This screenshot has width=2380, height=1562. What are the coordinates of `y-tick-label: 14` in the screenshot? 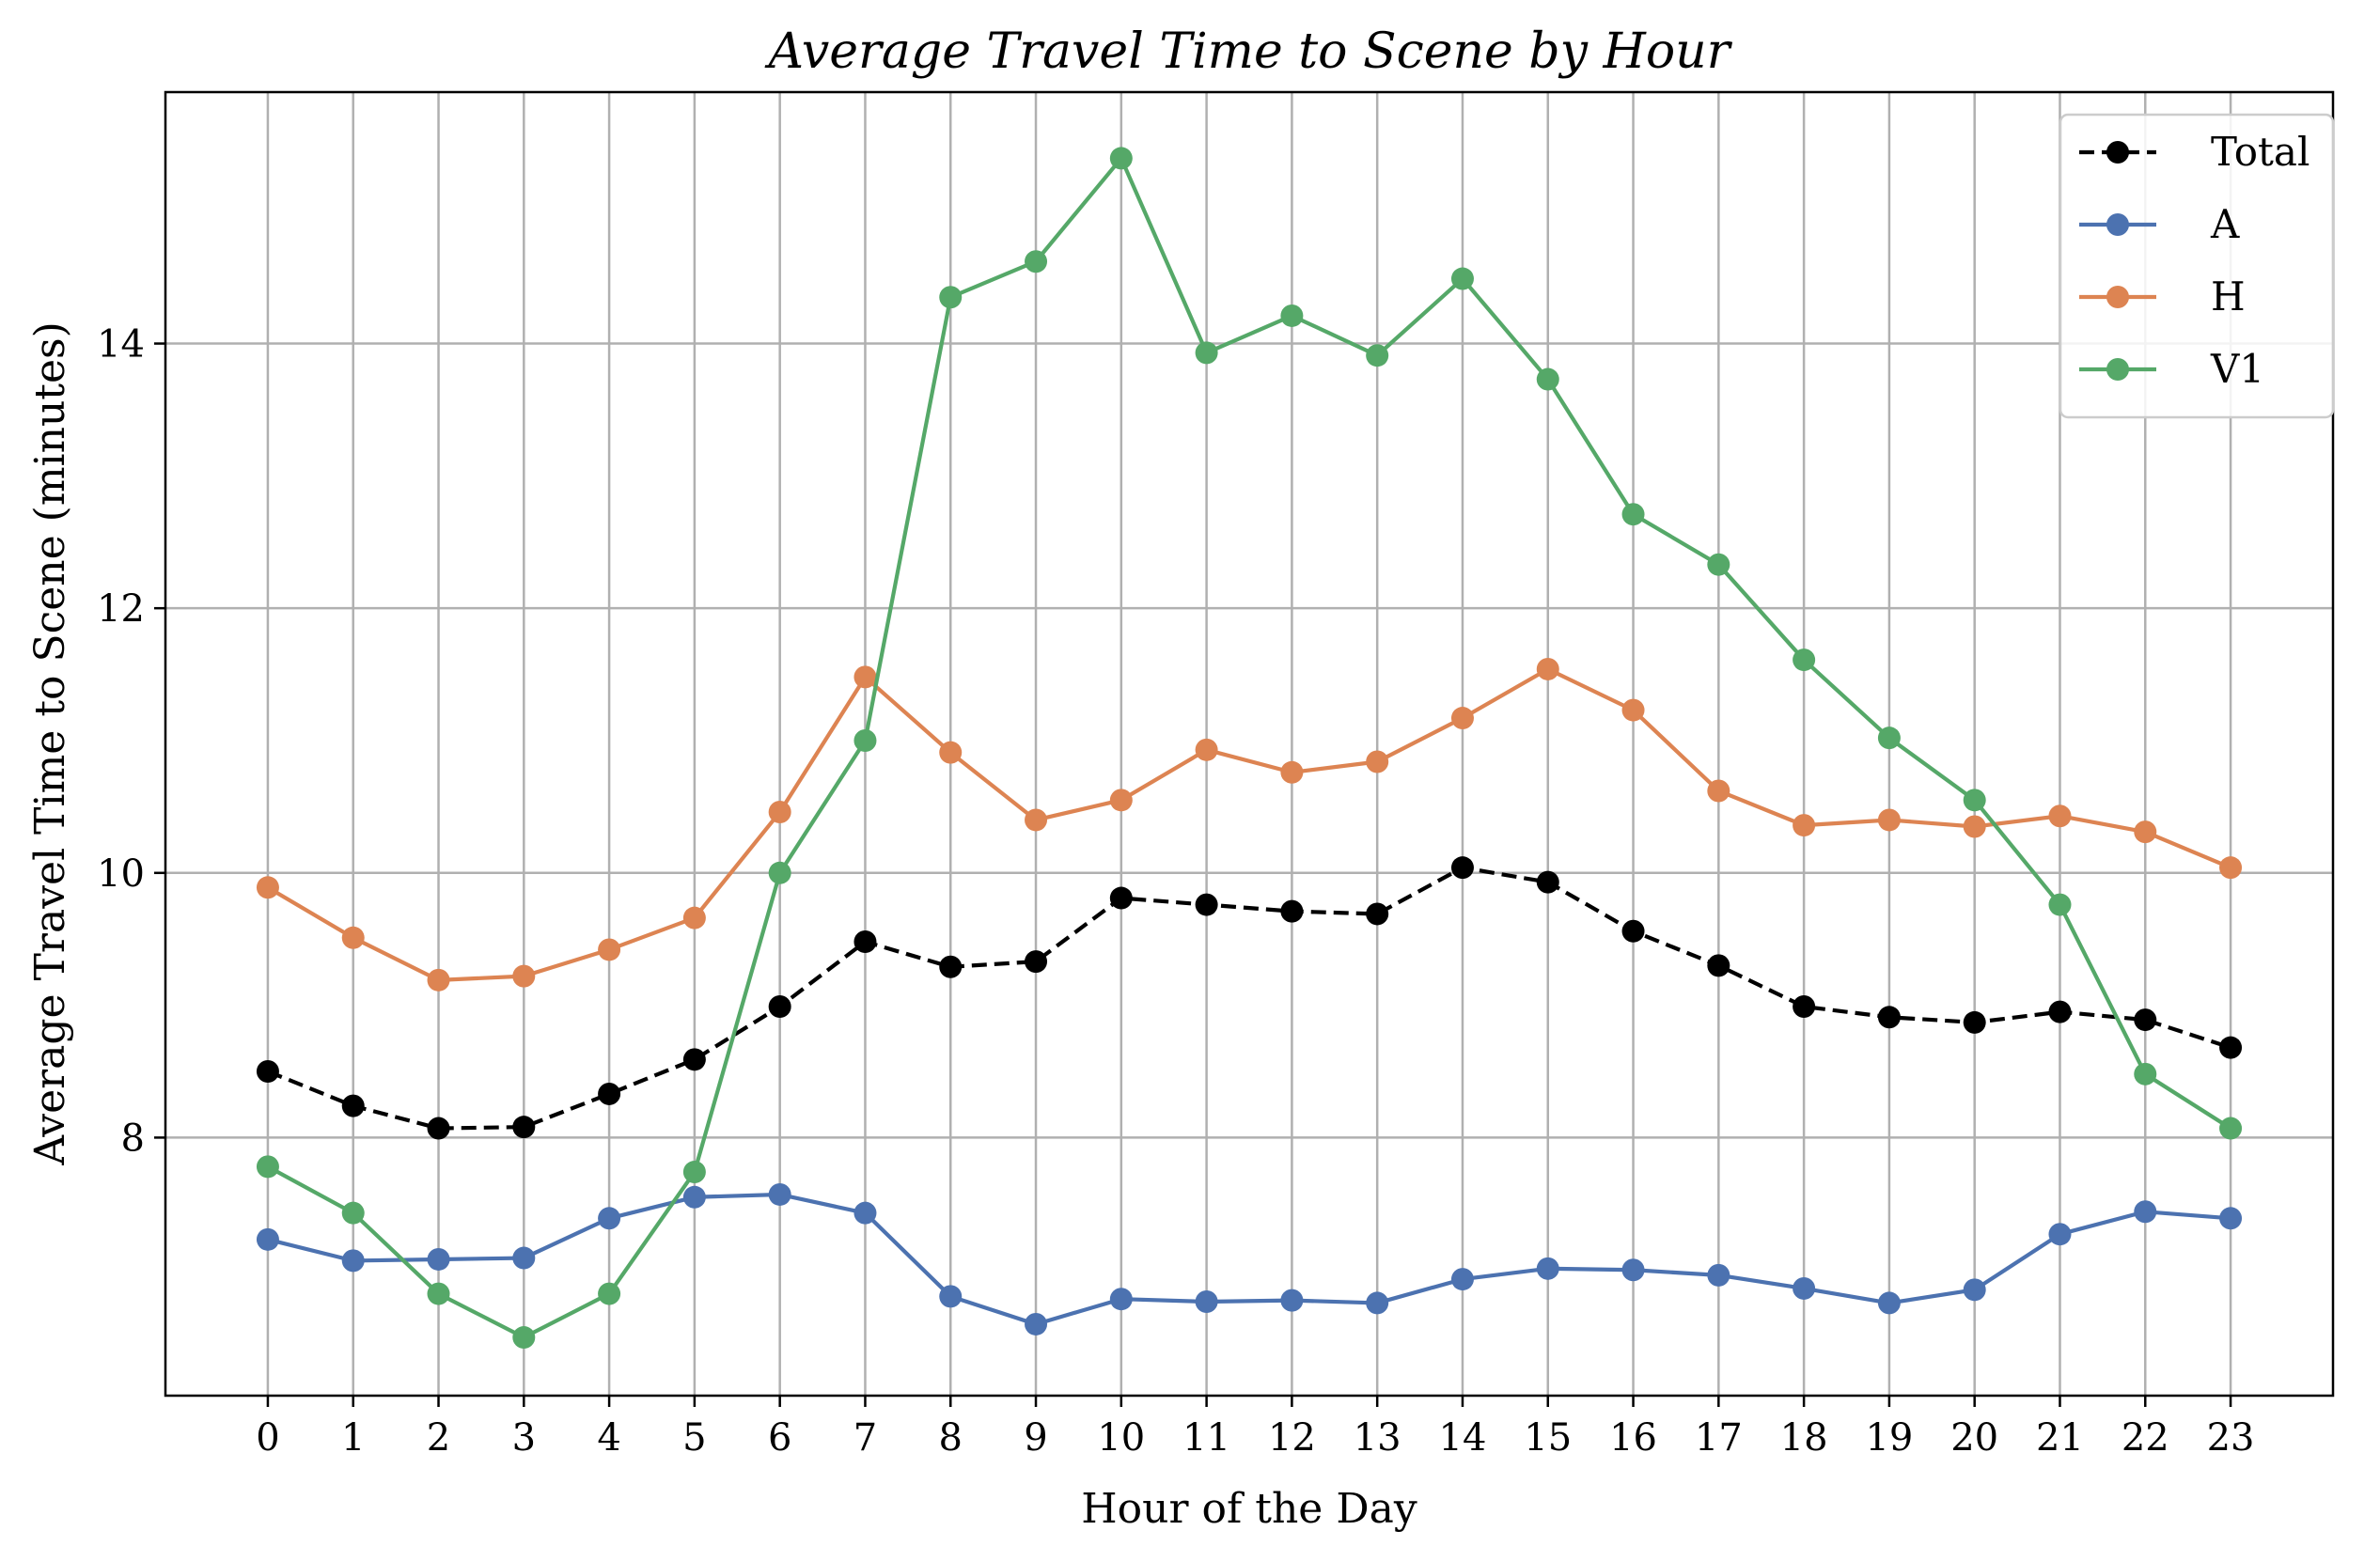 It's located at (121, 345).